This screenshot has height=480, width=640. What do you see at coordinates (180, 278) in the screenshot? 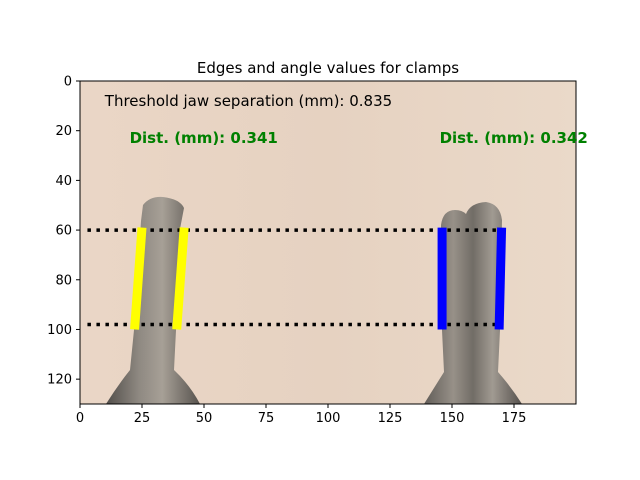
I see `left-clamp-right-edge` at bounding box center [180, 278].